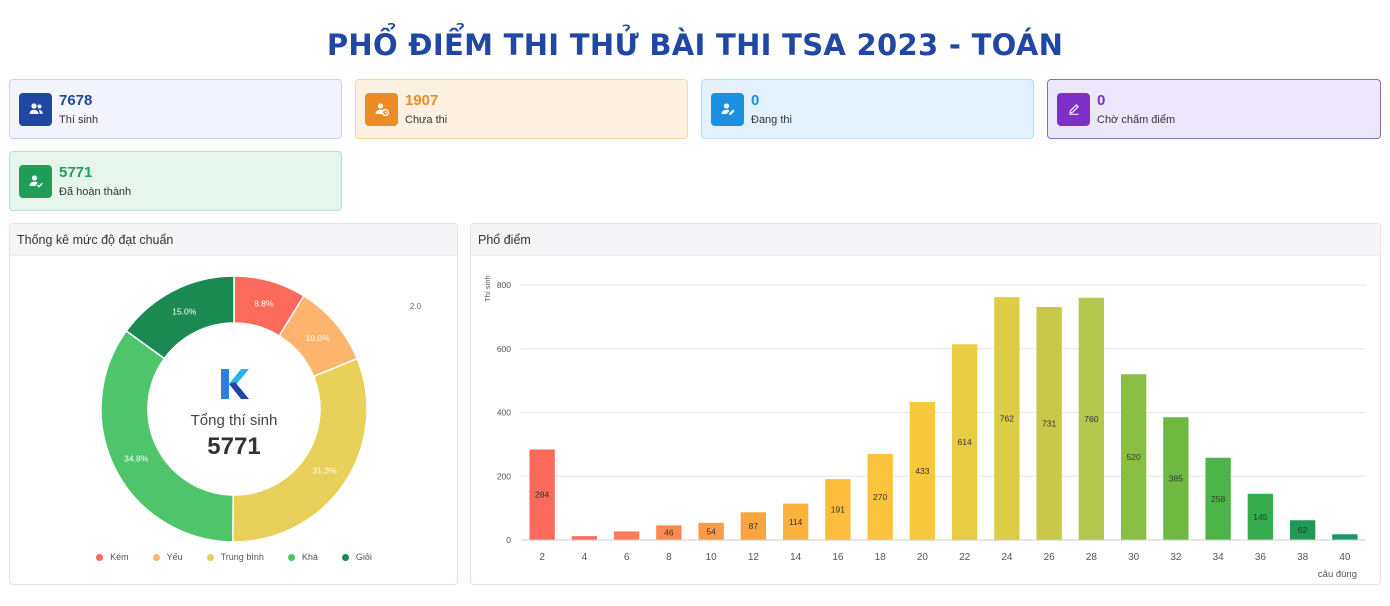  I want to click on x-tick-label: 4, so click(585, 557).